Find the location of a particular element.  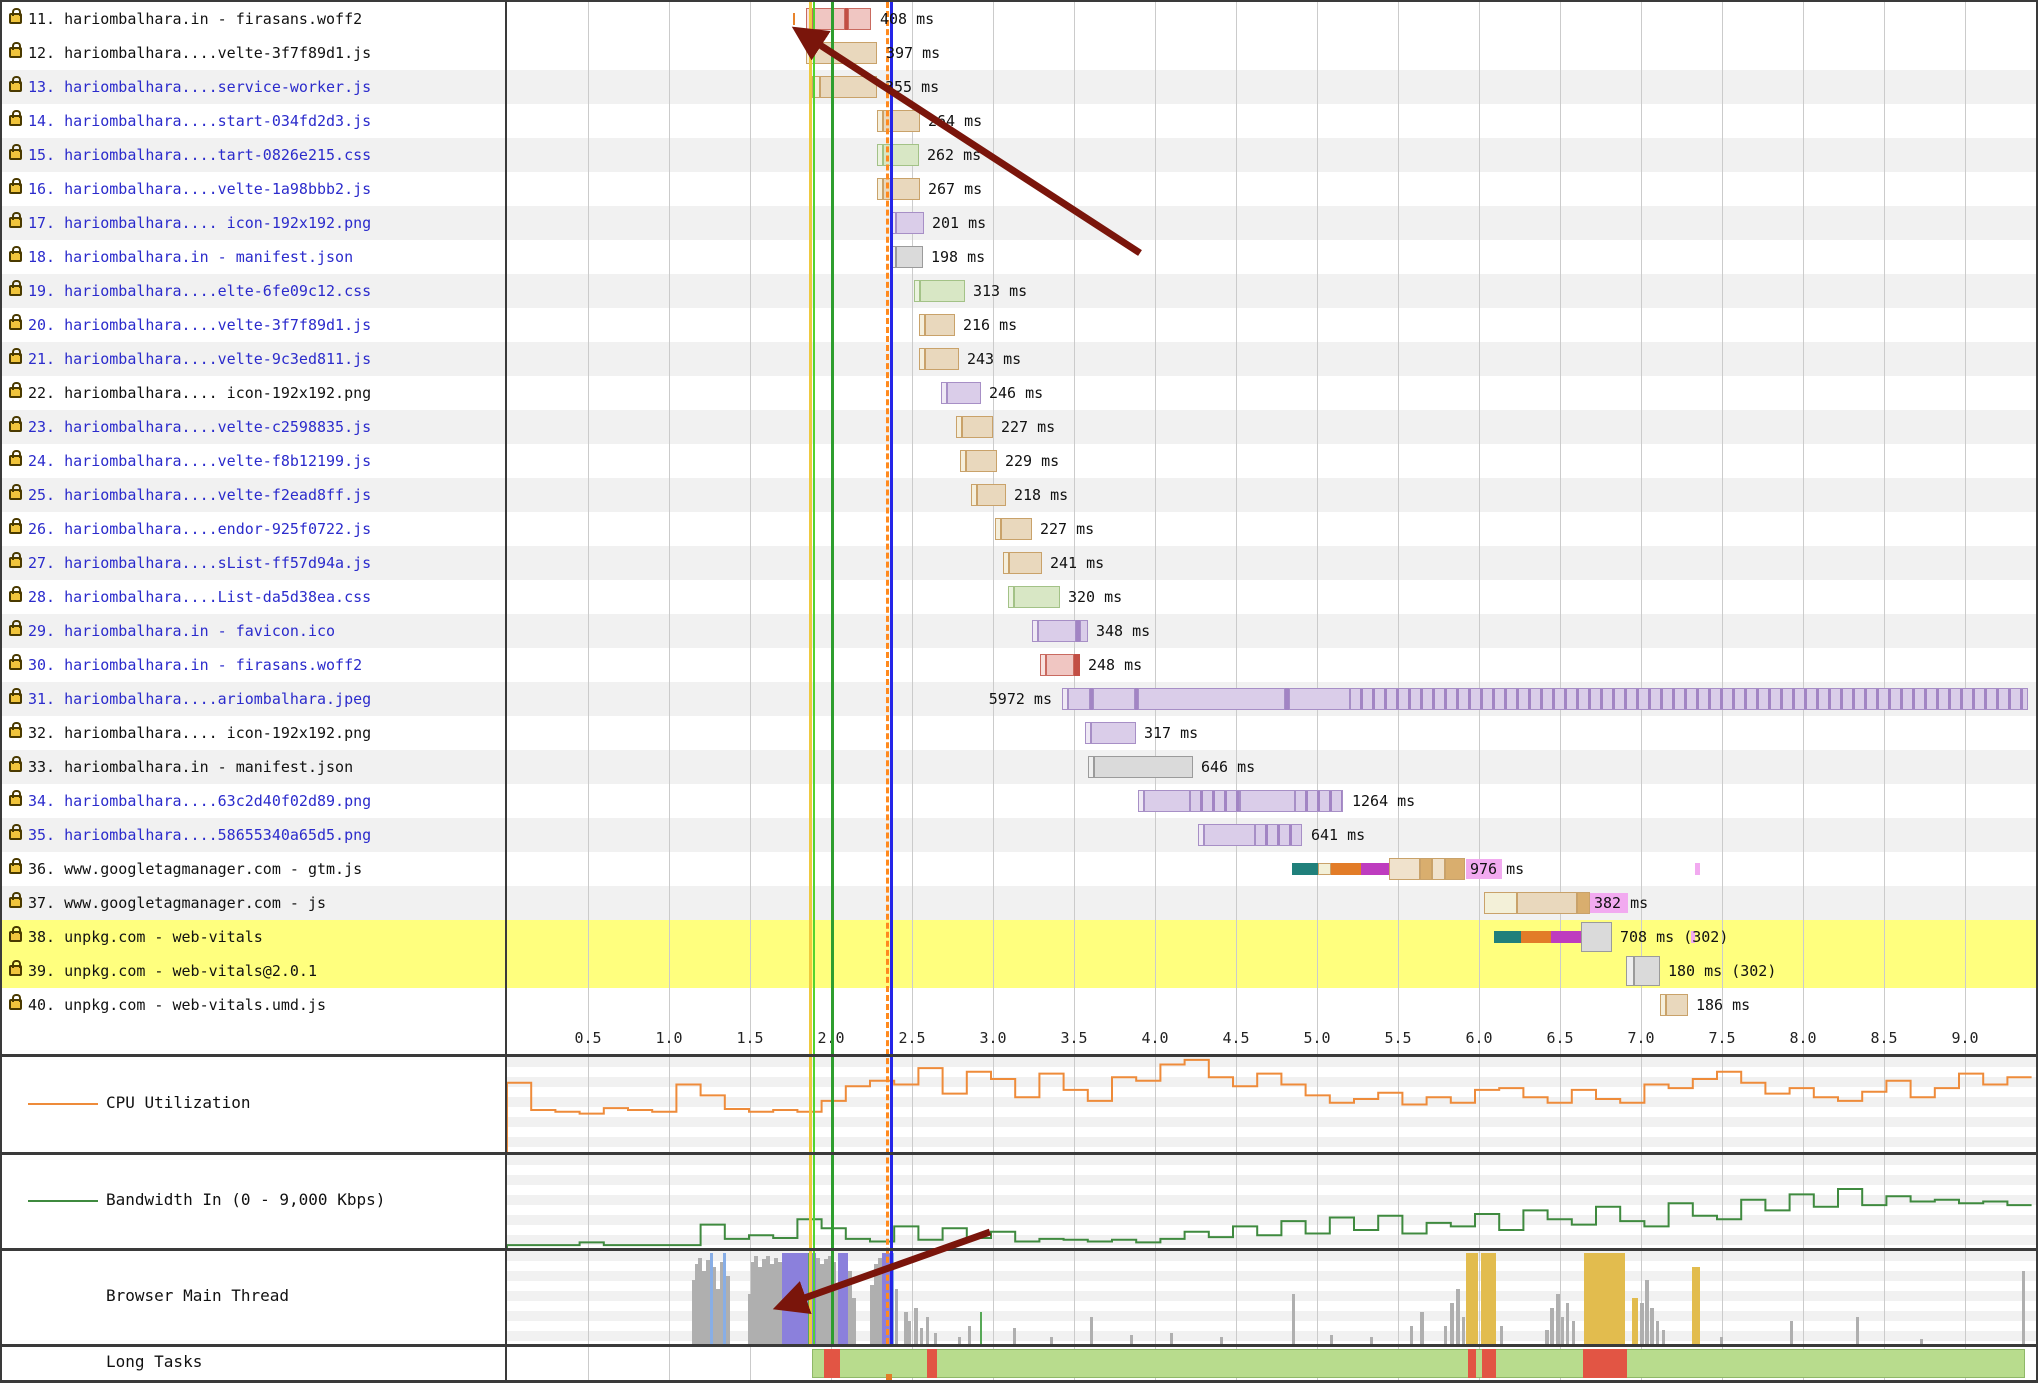

request-url-link: 30. hariombalhara.in - firasans.woff2 is located at coordinates (195, 665).